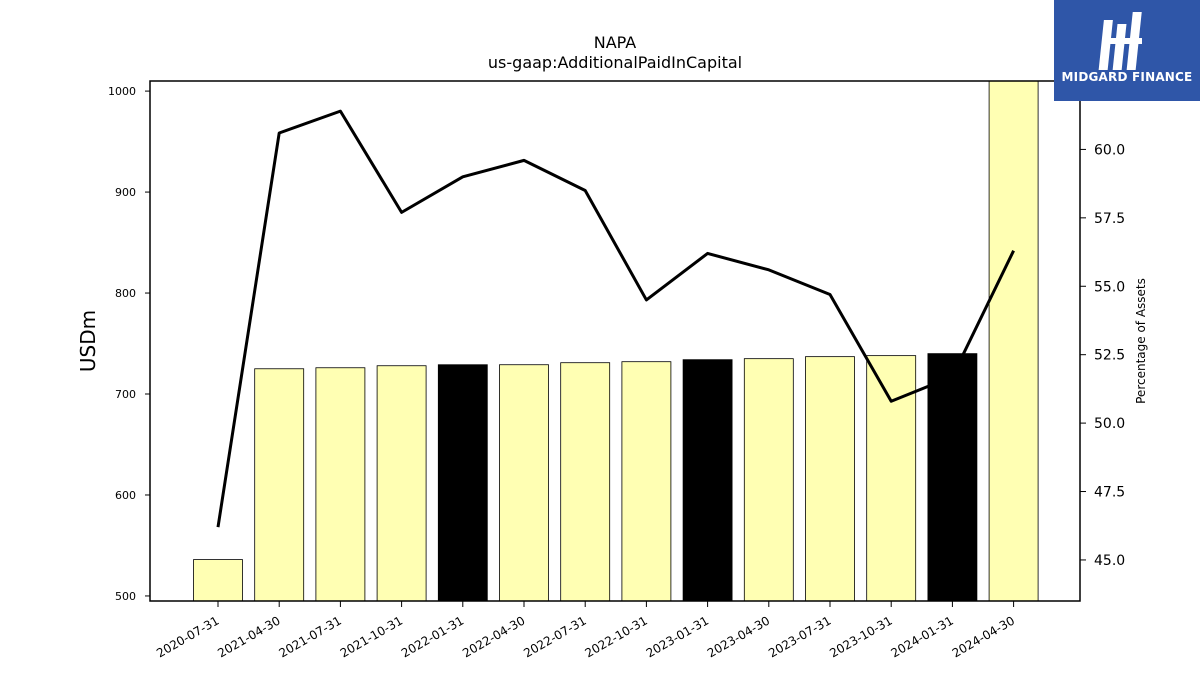 The height and width of the screenshot is (675, 1200). What do you see at coordinates (309, 636) in the screenshot?
I see `x-tick-label: 2021-07-31` at bounding box center [309, 636].